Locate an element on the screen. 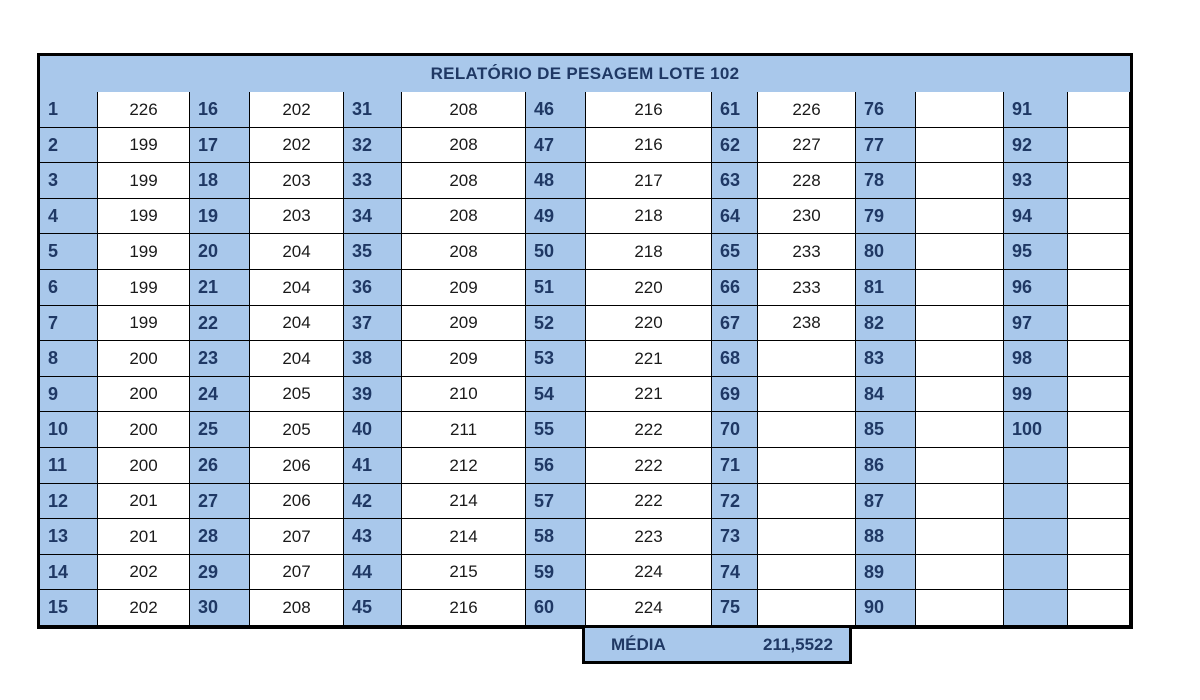 The image size is (1200, 700). row-number-cell: 80 is located at coordinates (886, 252).